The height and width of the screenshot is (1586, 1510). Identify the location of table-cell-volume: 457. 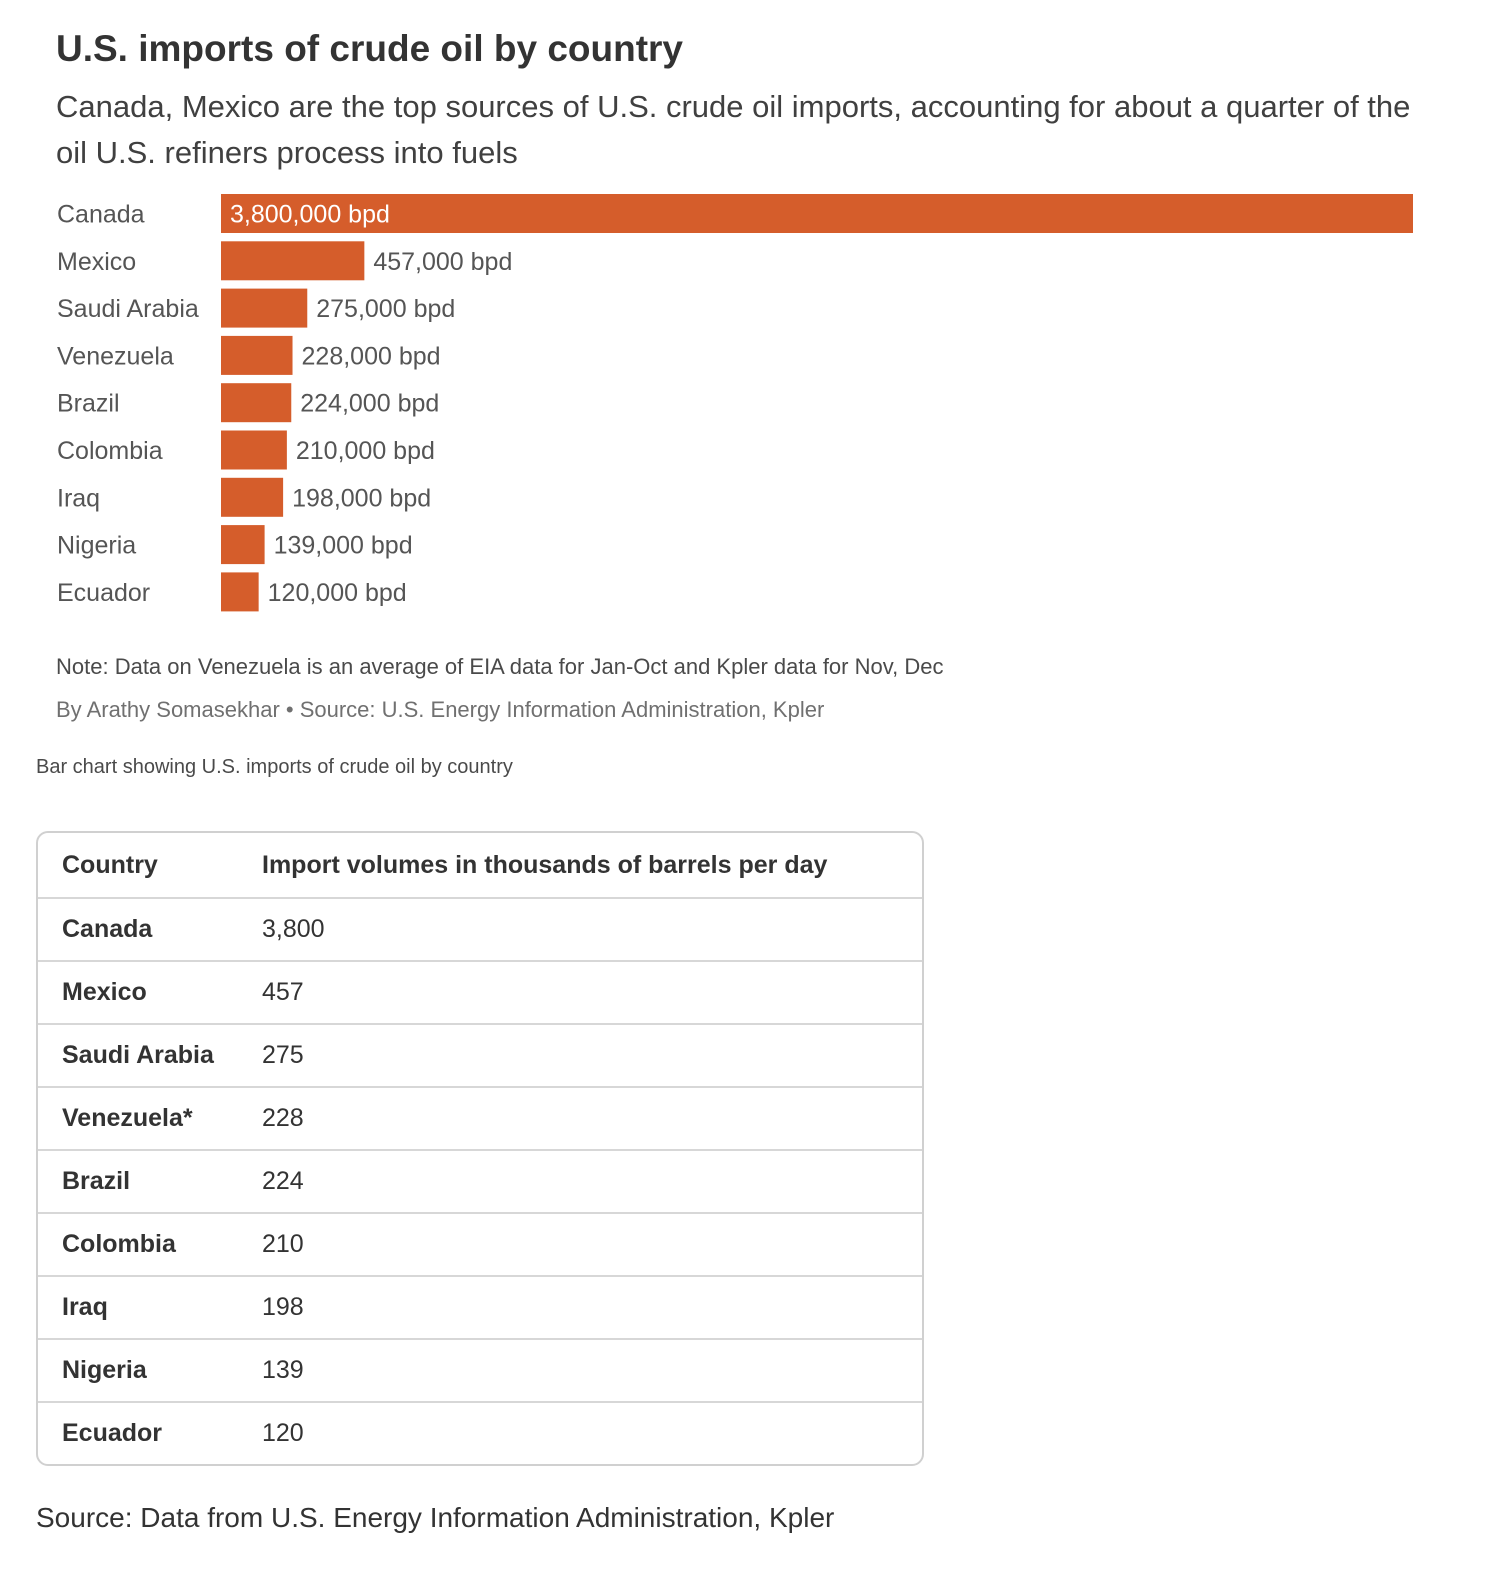
(580, 993).